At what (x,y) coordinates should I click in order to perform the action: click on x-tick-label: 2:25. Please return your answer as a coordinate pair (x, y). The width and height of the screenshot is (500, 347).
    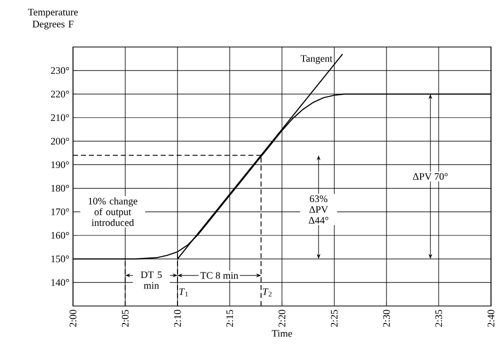
    Looking at the image, I should click on (334, 318).